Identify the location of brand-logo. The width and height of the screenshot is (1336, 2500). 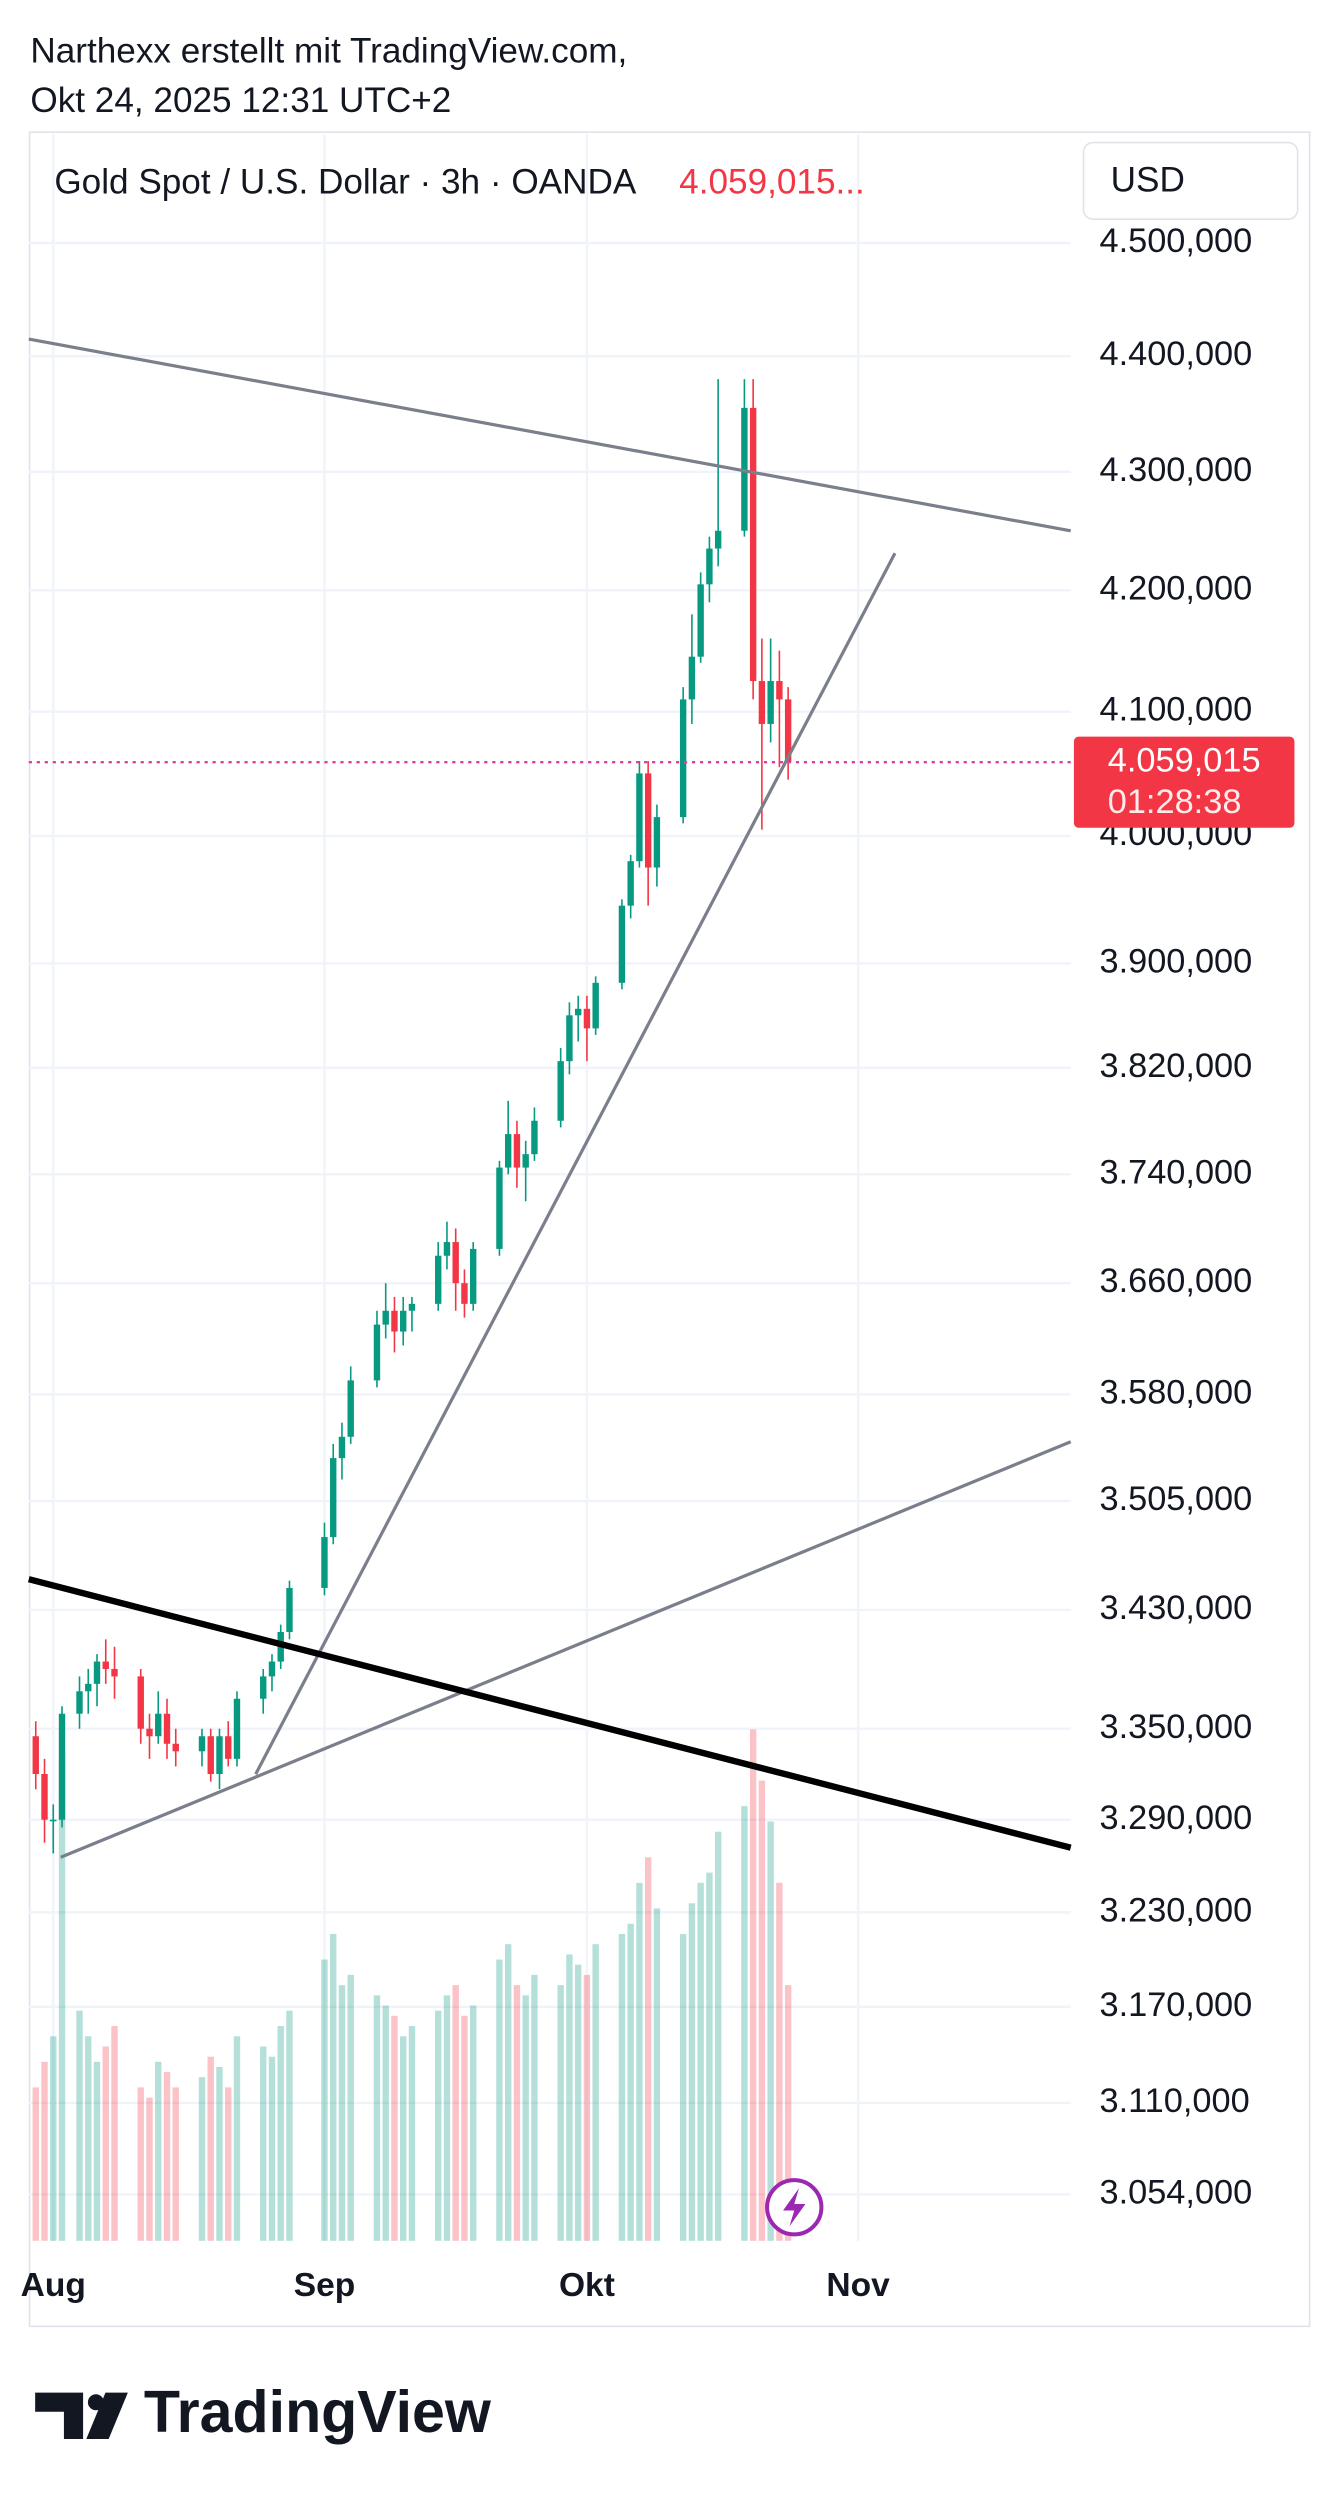
(81, 2415).